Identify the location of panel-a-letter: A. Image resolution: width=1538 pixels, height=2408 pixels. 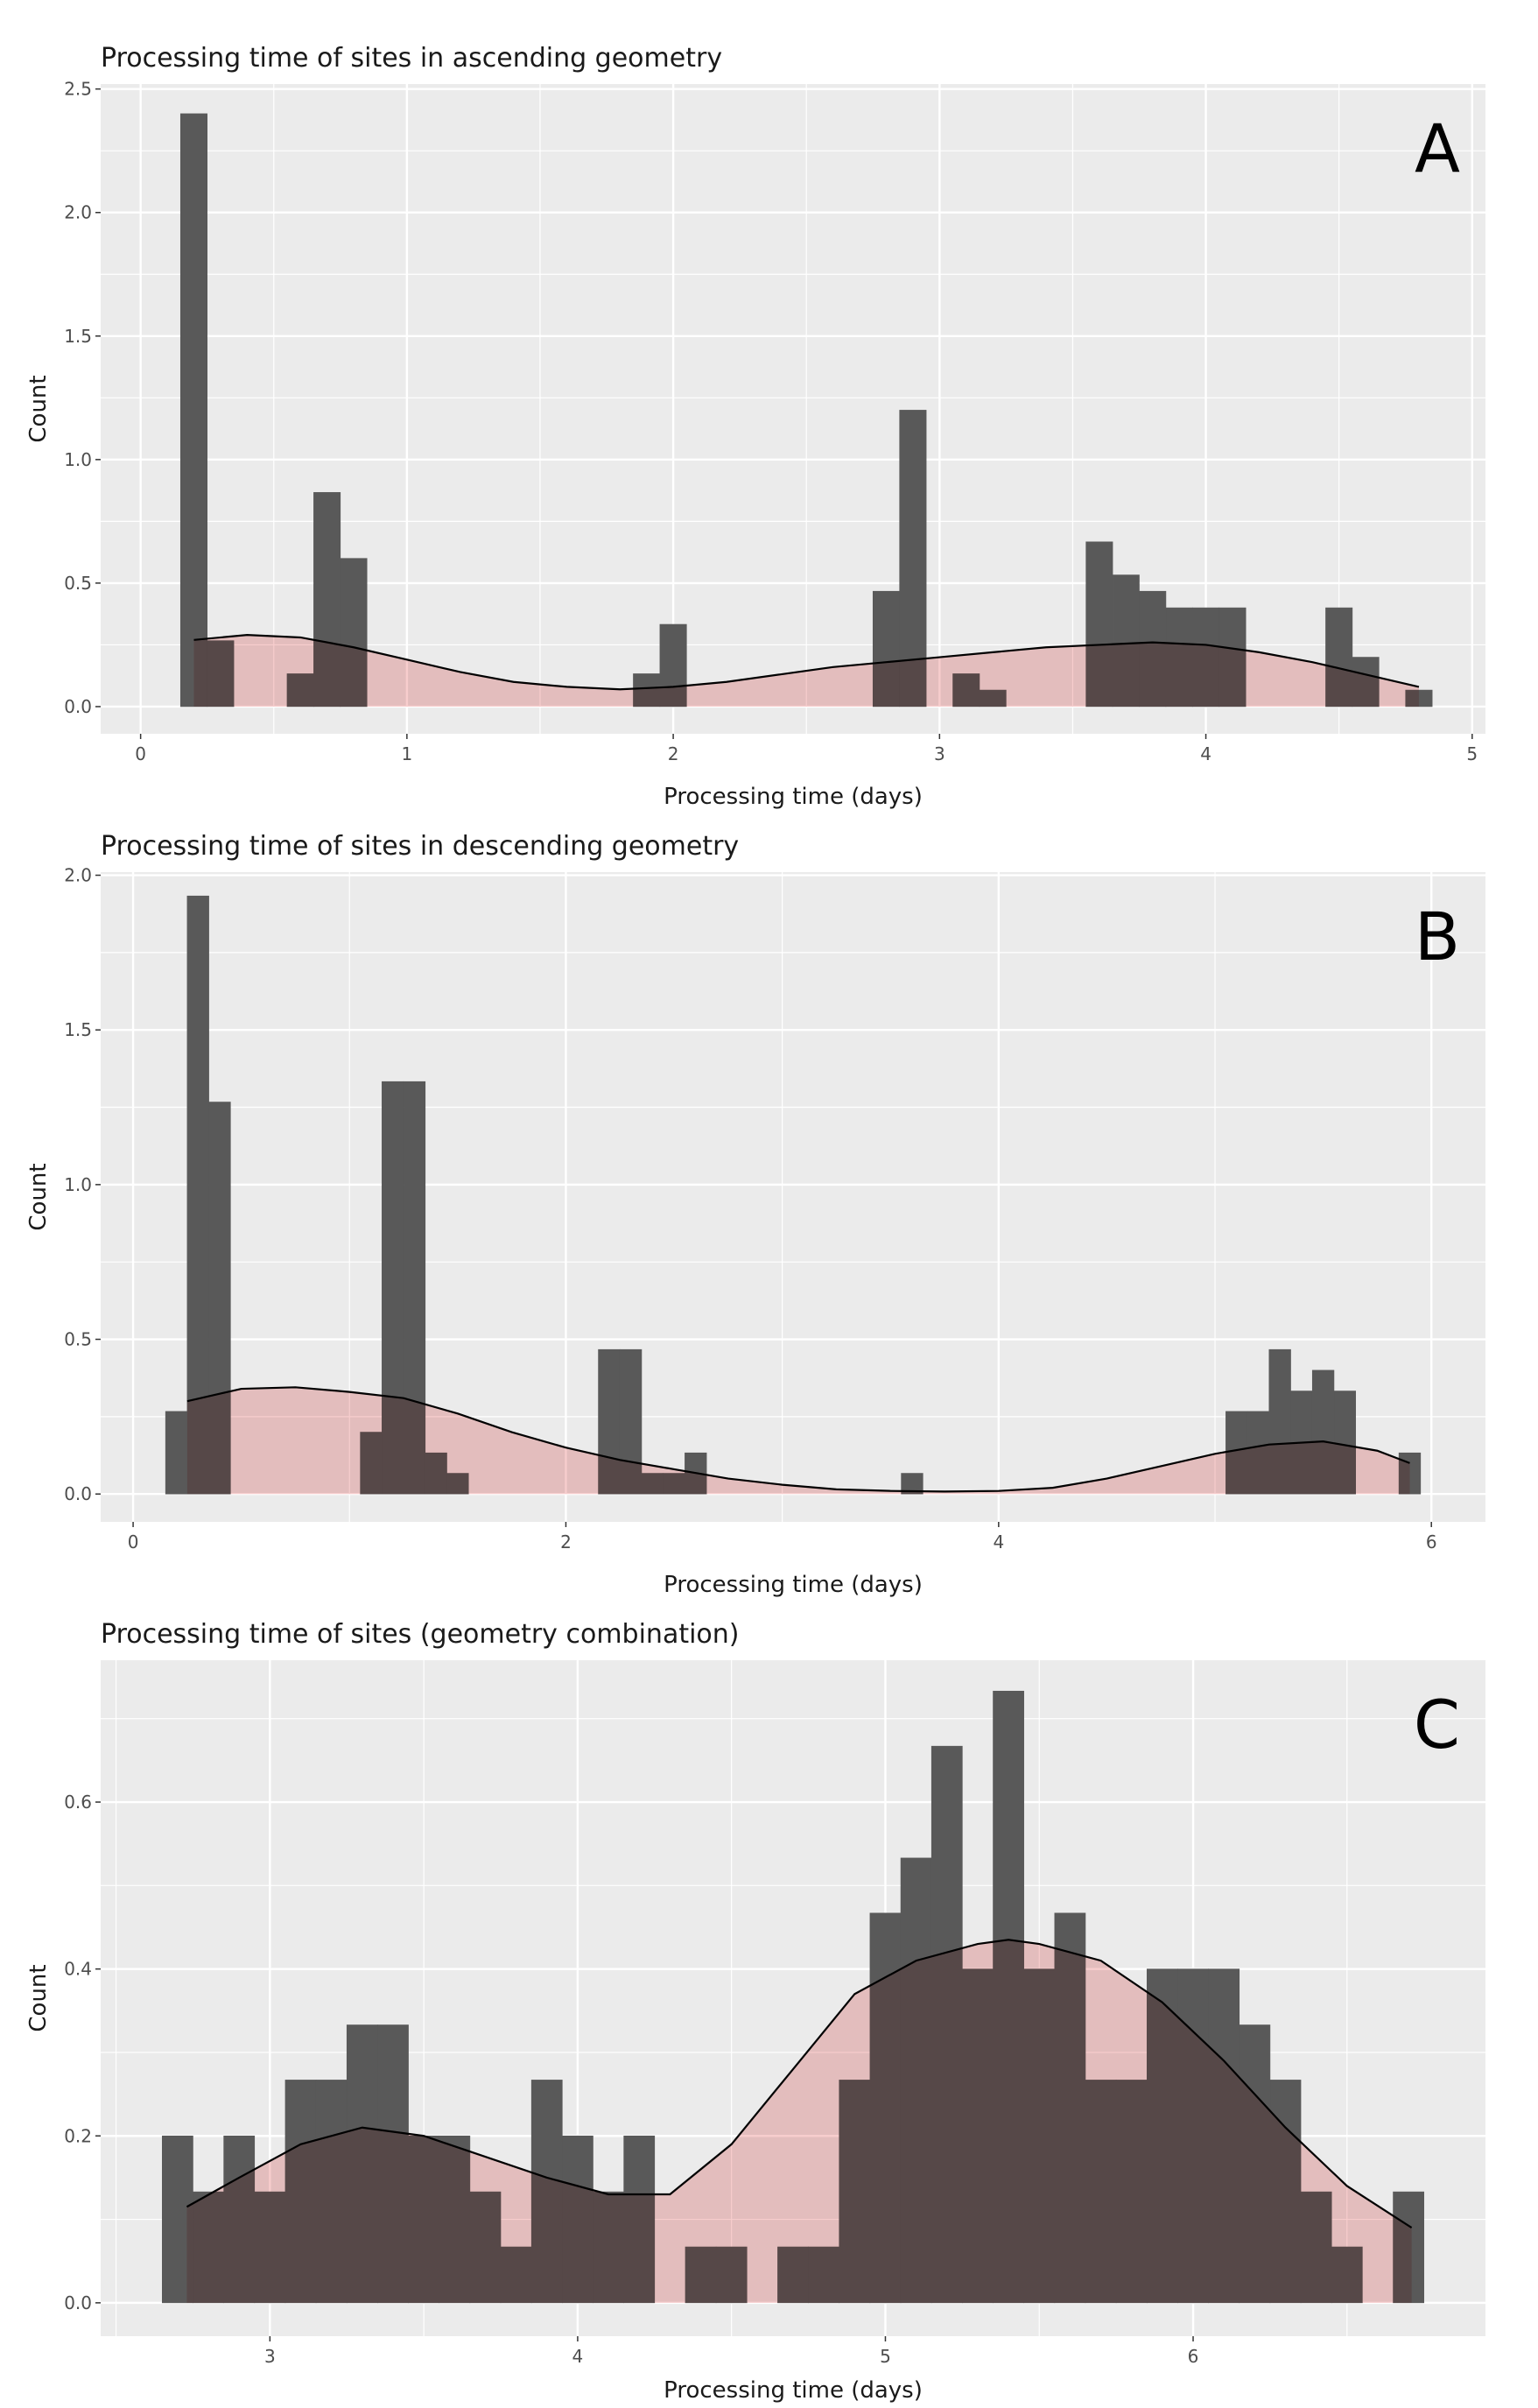
(1437, 148).